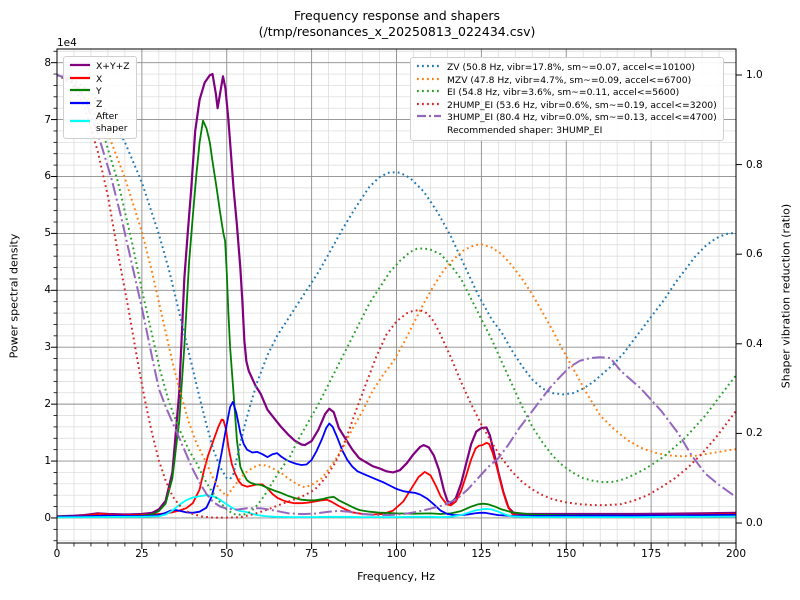 This screenshot has width=800, height=600. Describe the element at coordinates (754, 74) in the screenshot. I see `y-right-tick-label: 1.0` at that location.